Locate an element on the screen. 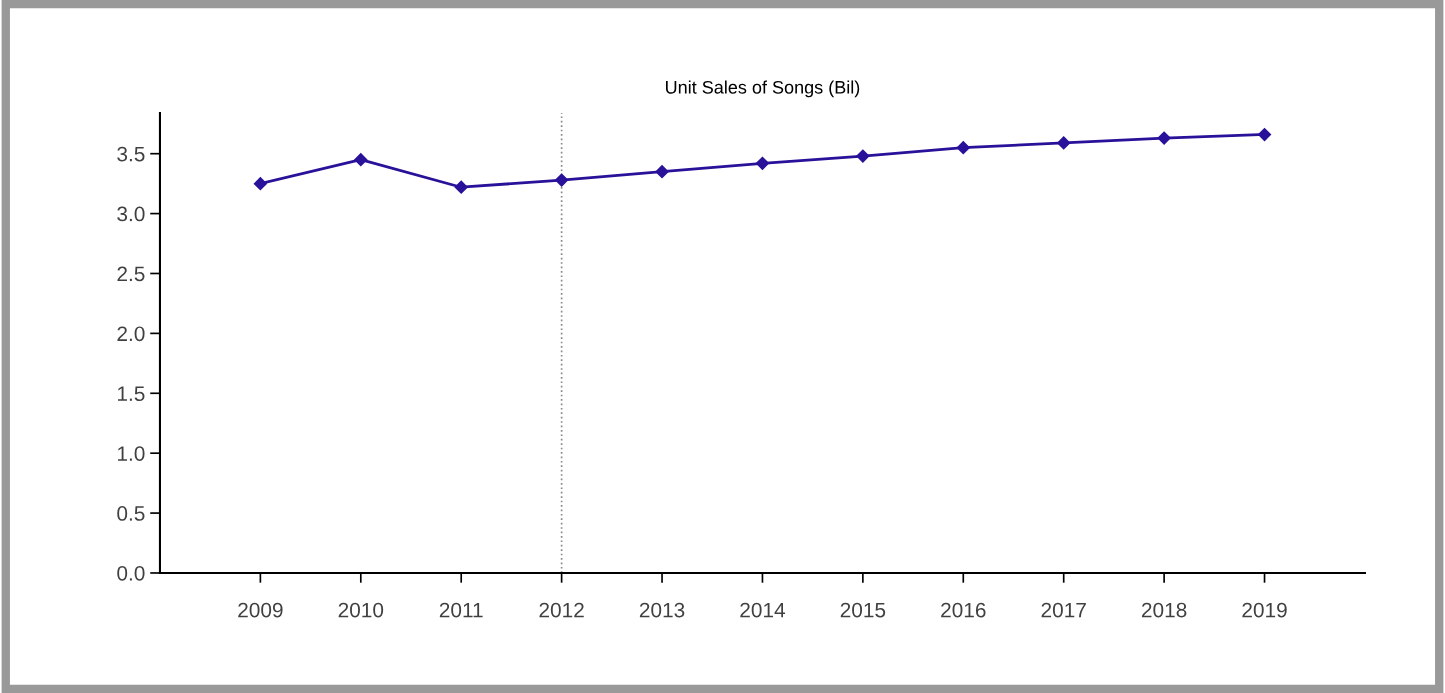 This screenshot has width=1445, height=693. y-tick-label: 2.5 is located at coordinates (131, 274).